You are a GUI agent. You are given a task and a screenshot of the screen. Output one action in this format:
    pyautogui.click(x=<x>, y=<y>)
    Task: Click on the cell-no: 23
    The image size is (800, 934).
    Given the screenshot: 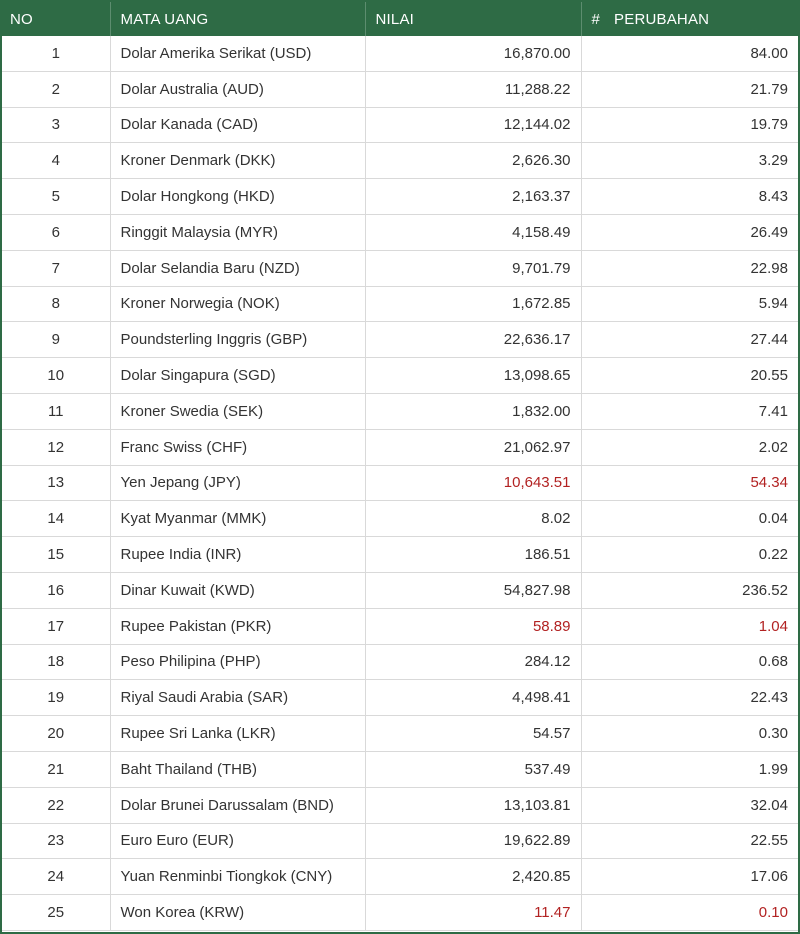 What is the action you would take?
    pyautogui.click(x=56, y=841)
    